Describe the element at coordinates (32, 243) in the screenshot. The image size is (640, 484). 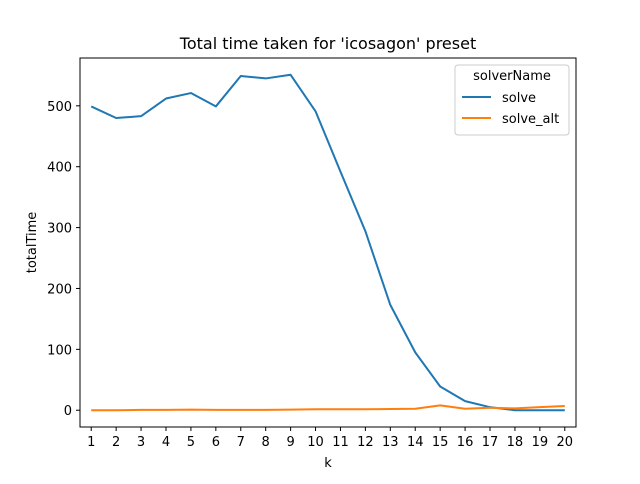
I see `y-axis-label: totalTime` at that location.